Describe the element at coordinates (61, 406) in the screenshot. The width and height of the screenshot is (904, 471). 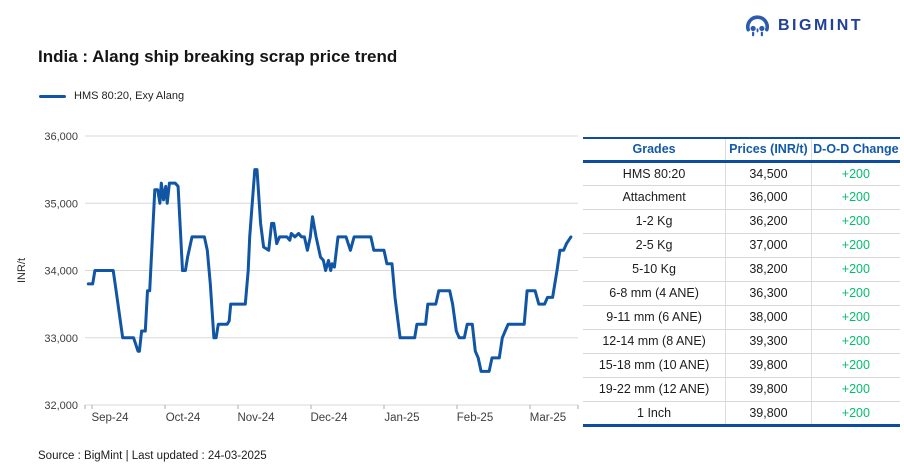
I see `y-axis-tick-label: 32,000` at that location.